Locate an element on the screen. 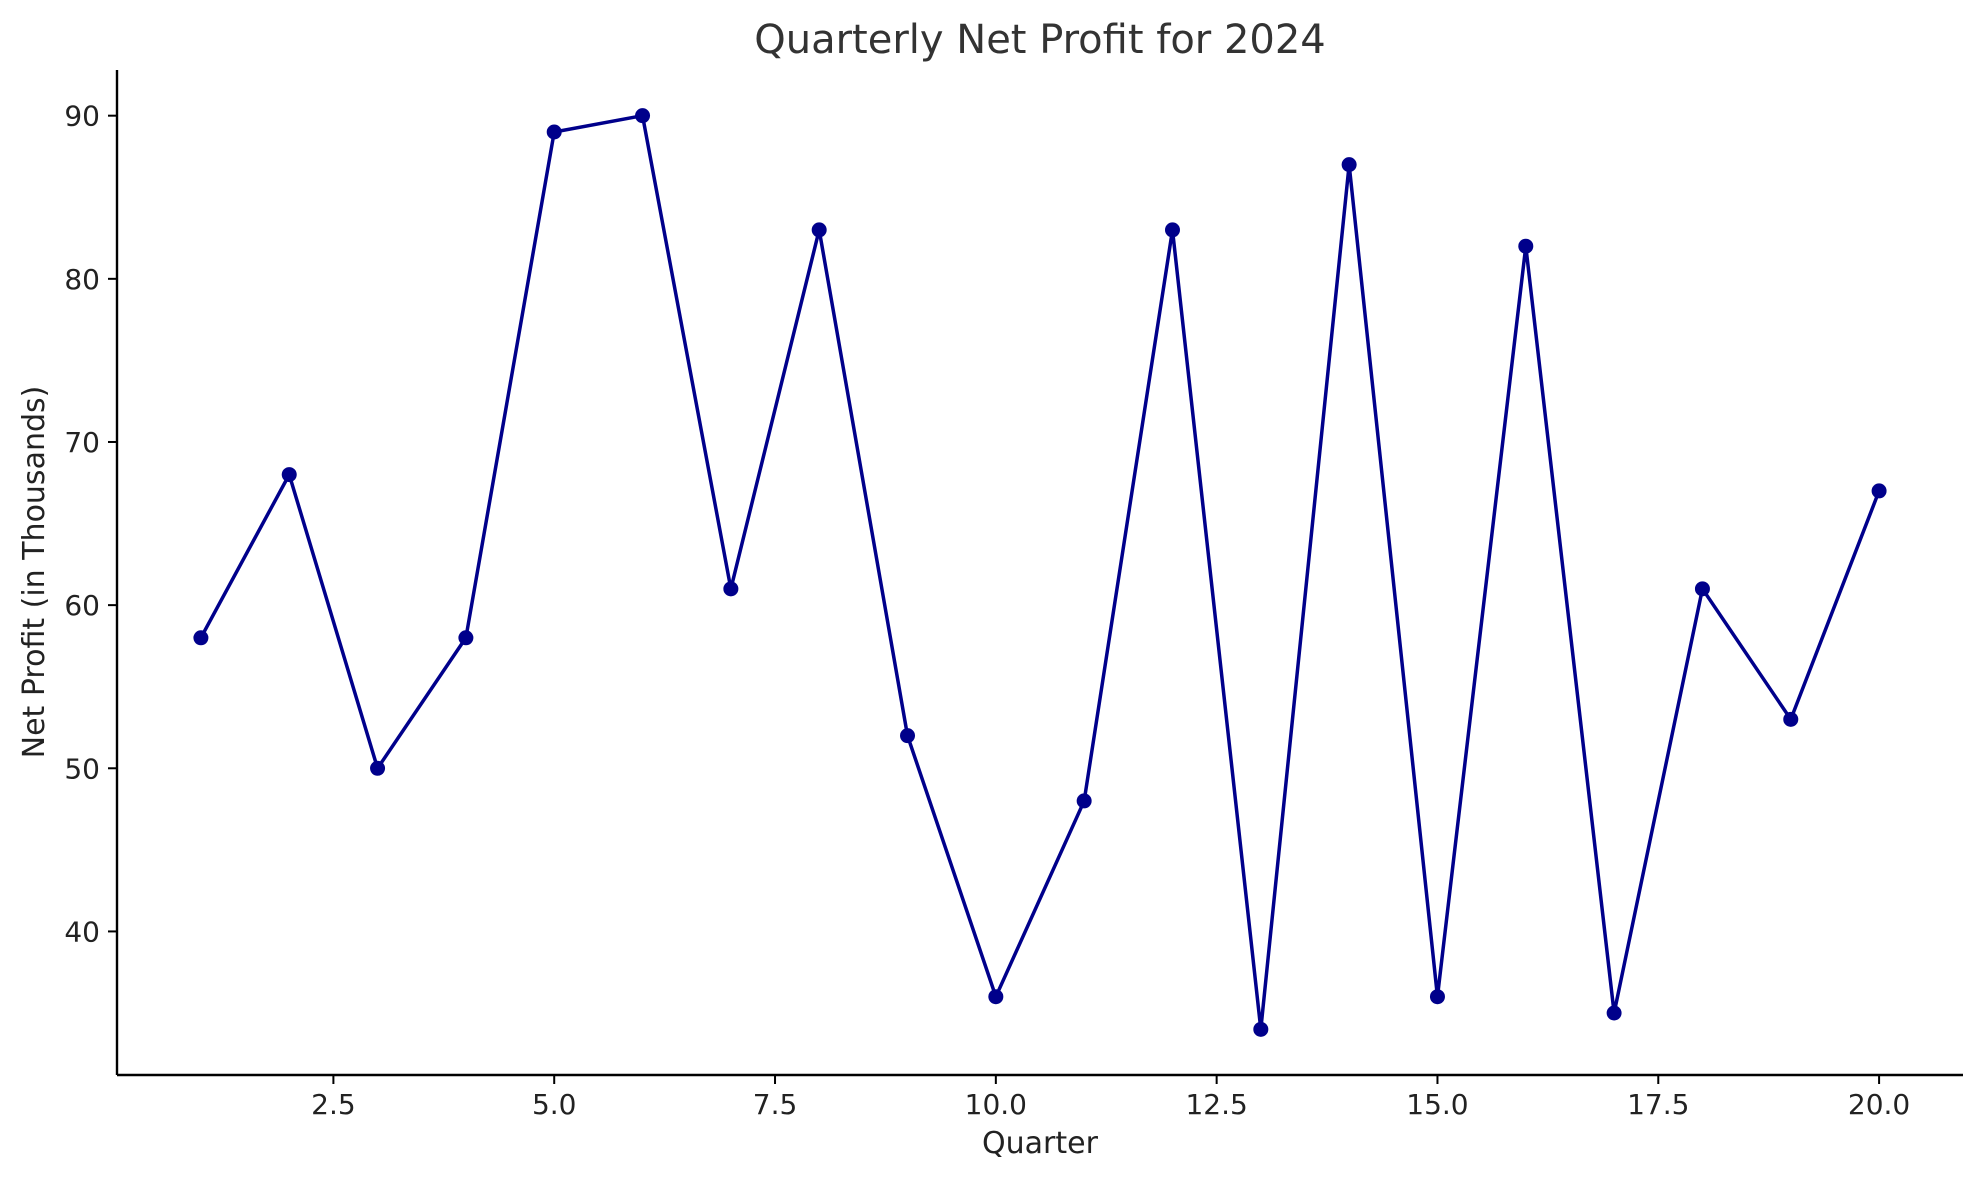 This screenshot has height=1180, width=1979. y-tick-label: 80 is located at coordinates (82, 279).